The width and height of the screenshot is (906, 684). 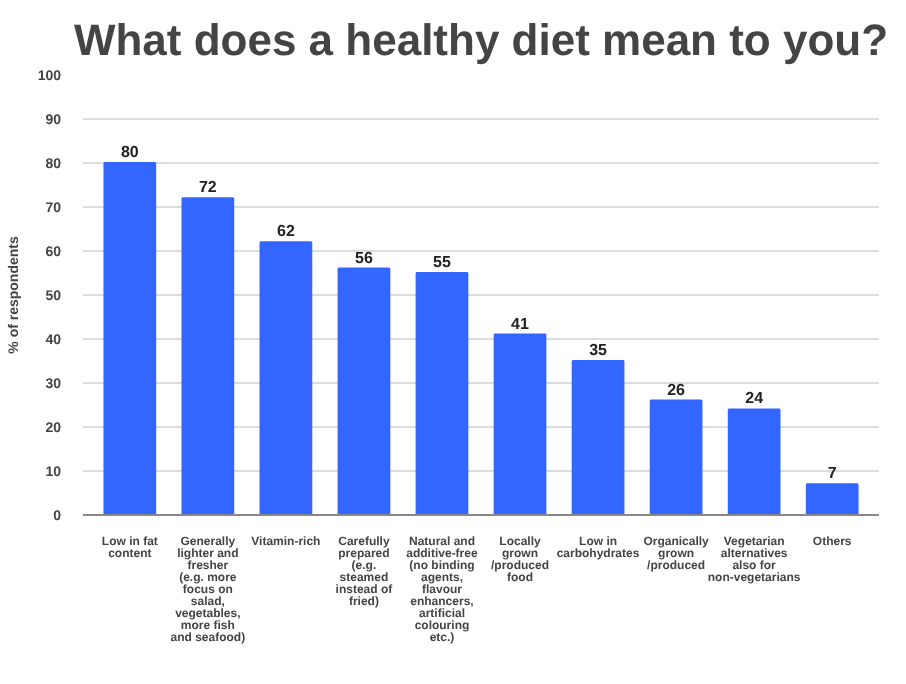 What do you see at coordinates (755, 398) in the screenshot?
I see `data-label: 24` at bounding box center [755, 398].